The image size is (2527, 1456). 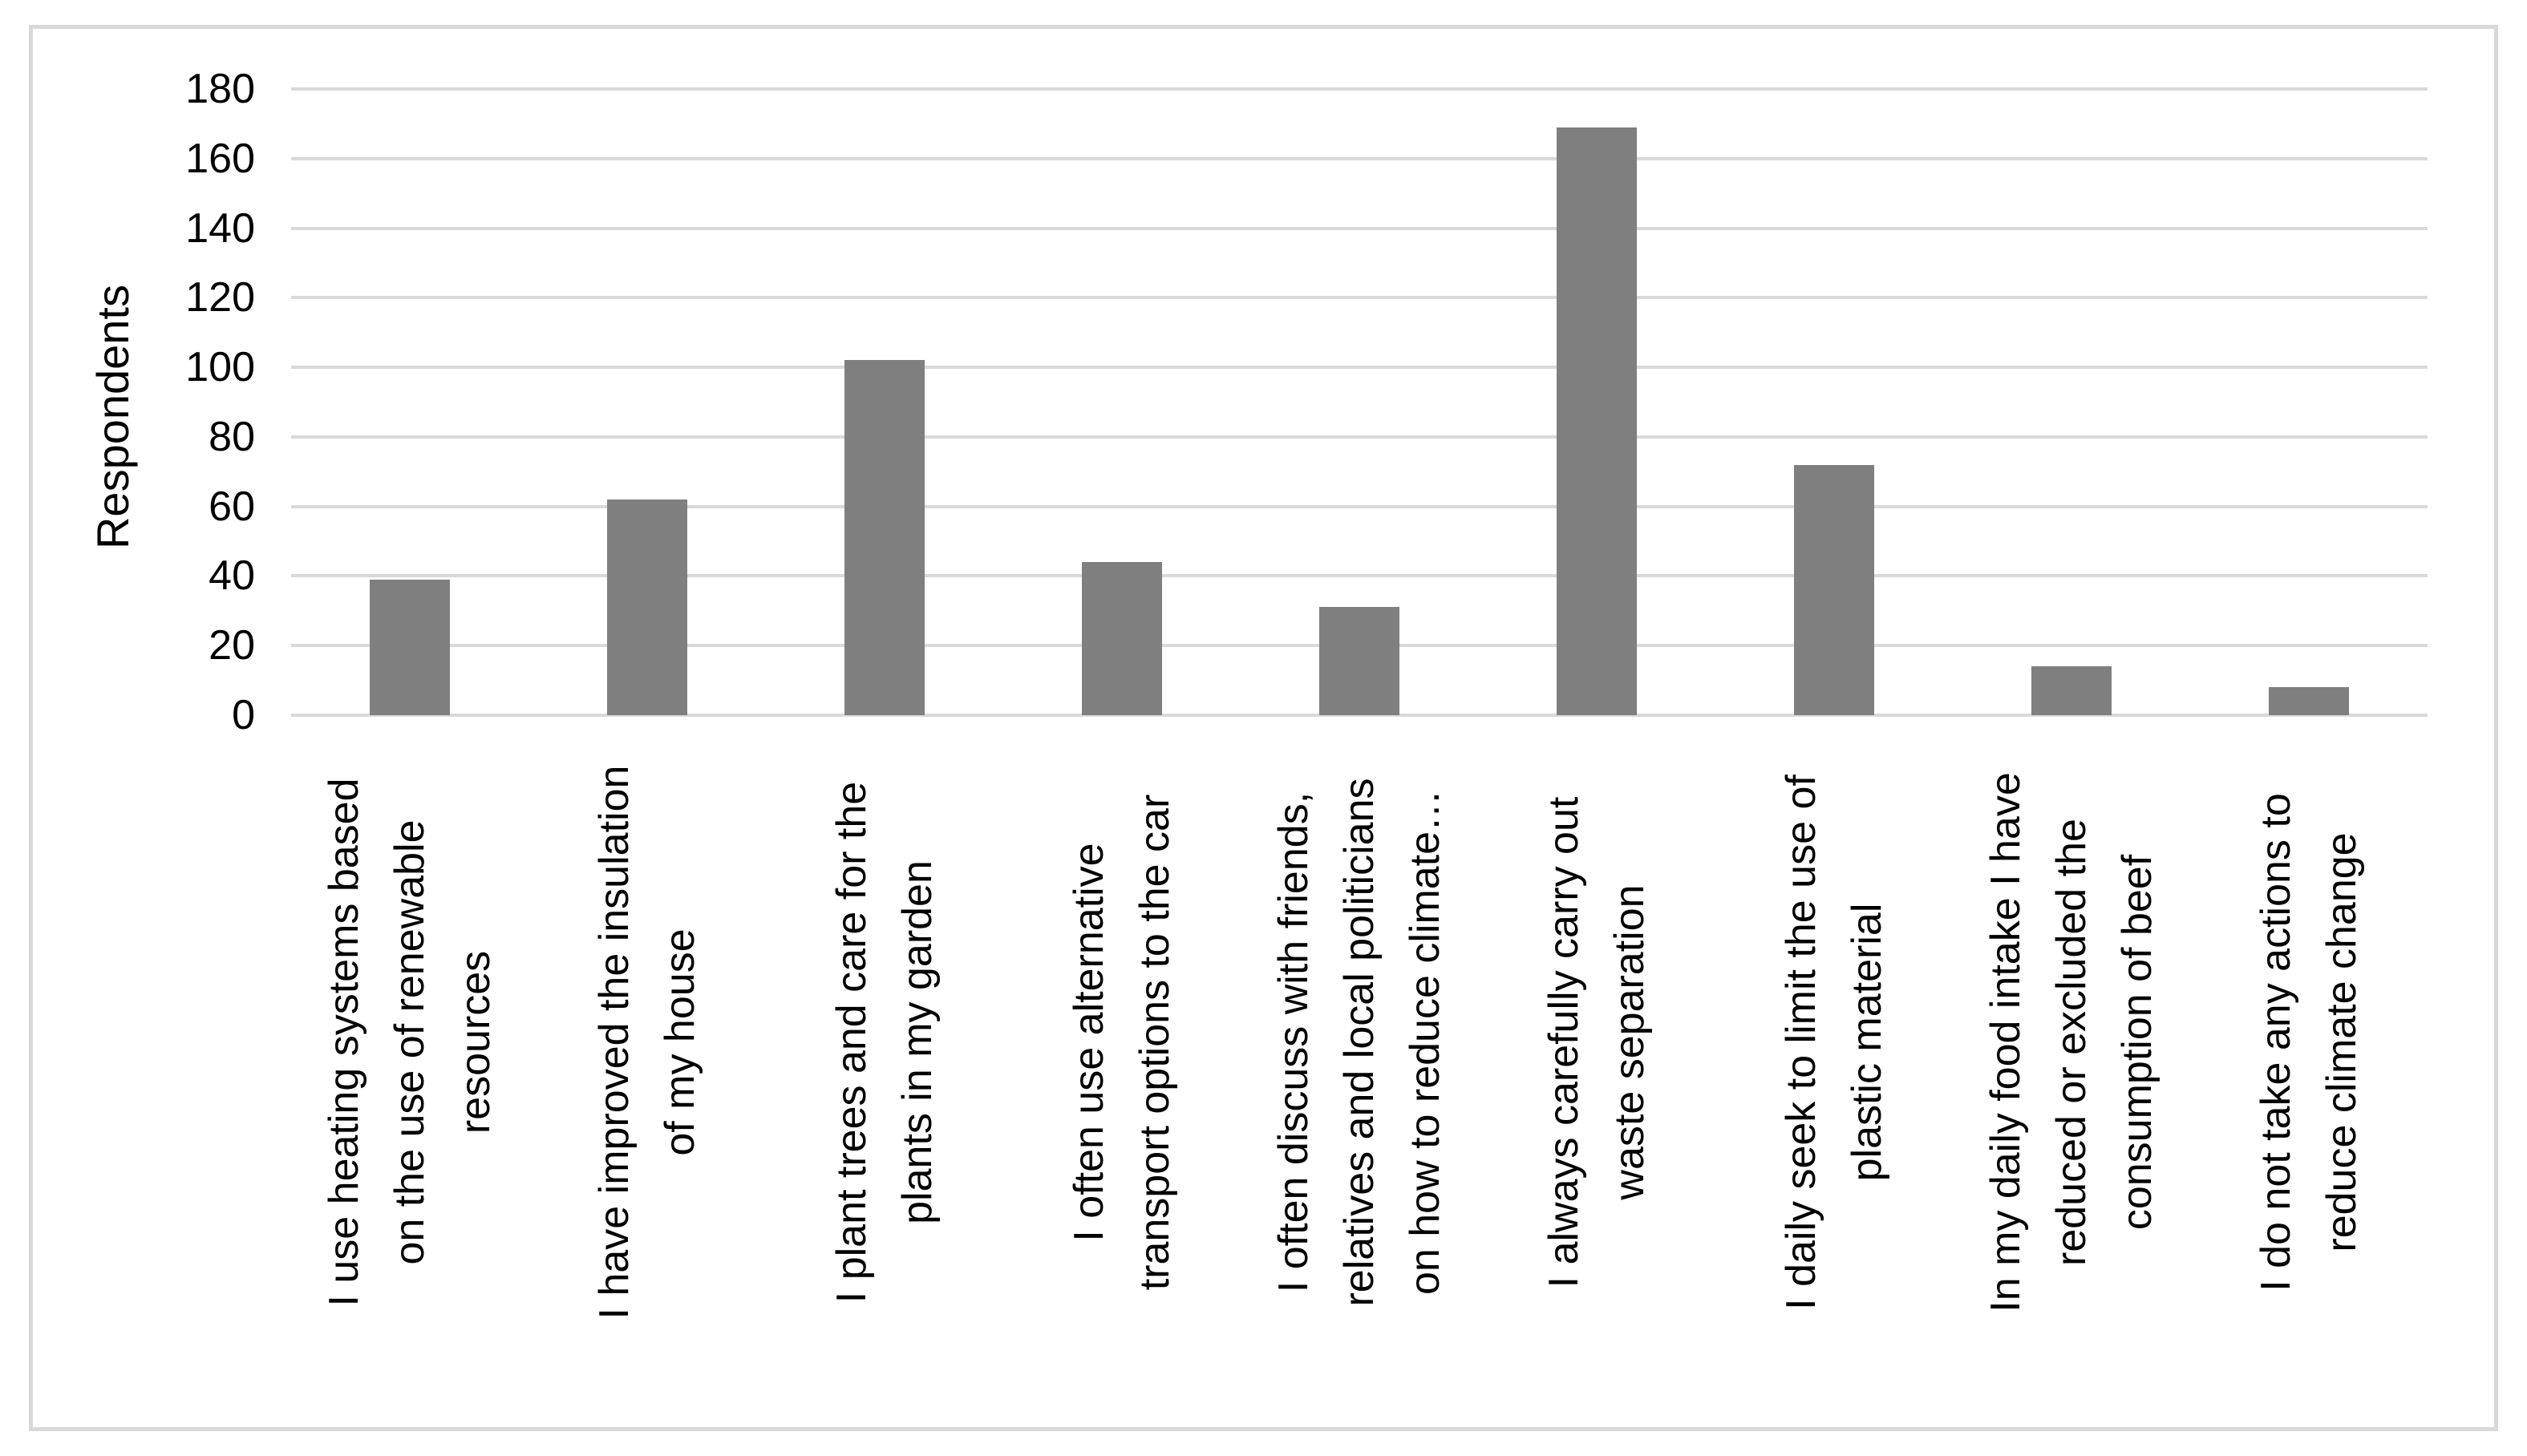 I want to click on y-tick-label-80: 80, so click(x=232, y=437).